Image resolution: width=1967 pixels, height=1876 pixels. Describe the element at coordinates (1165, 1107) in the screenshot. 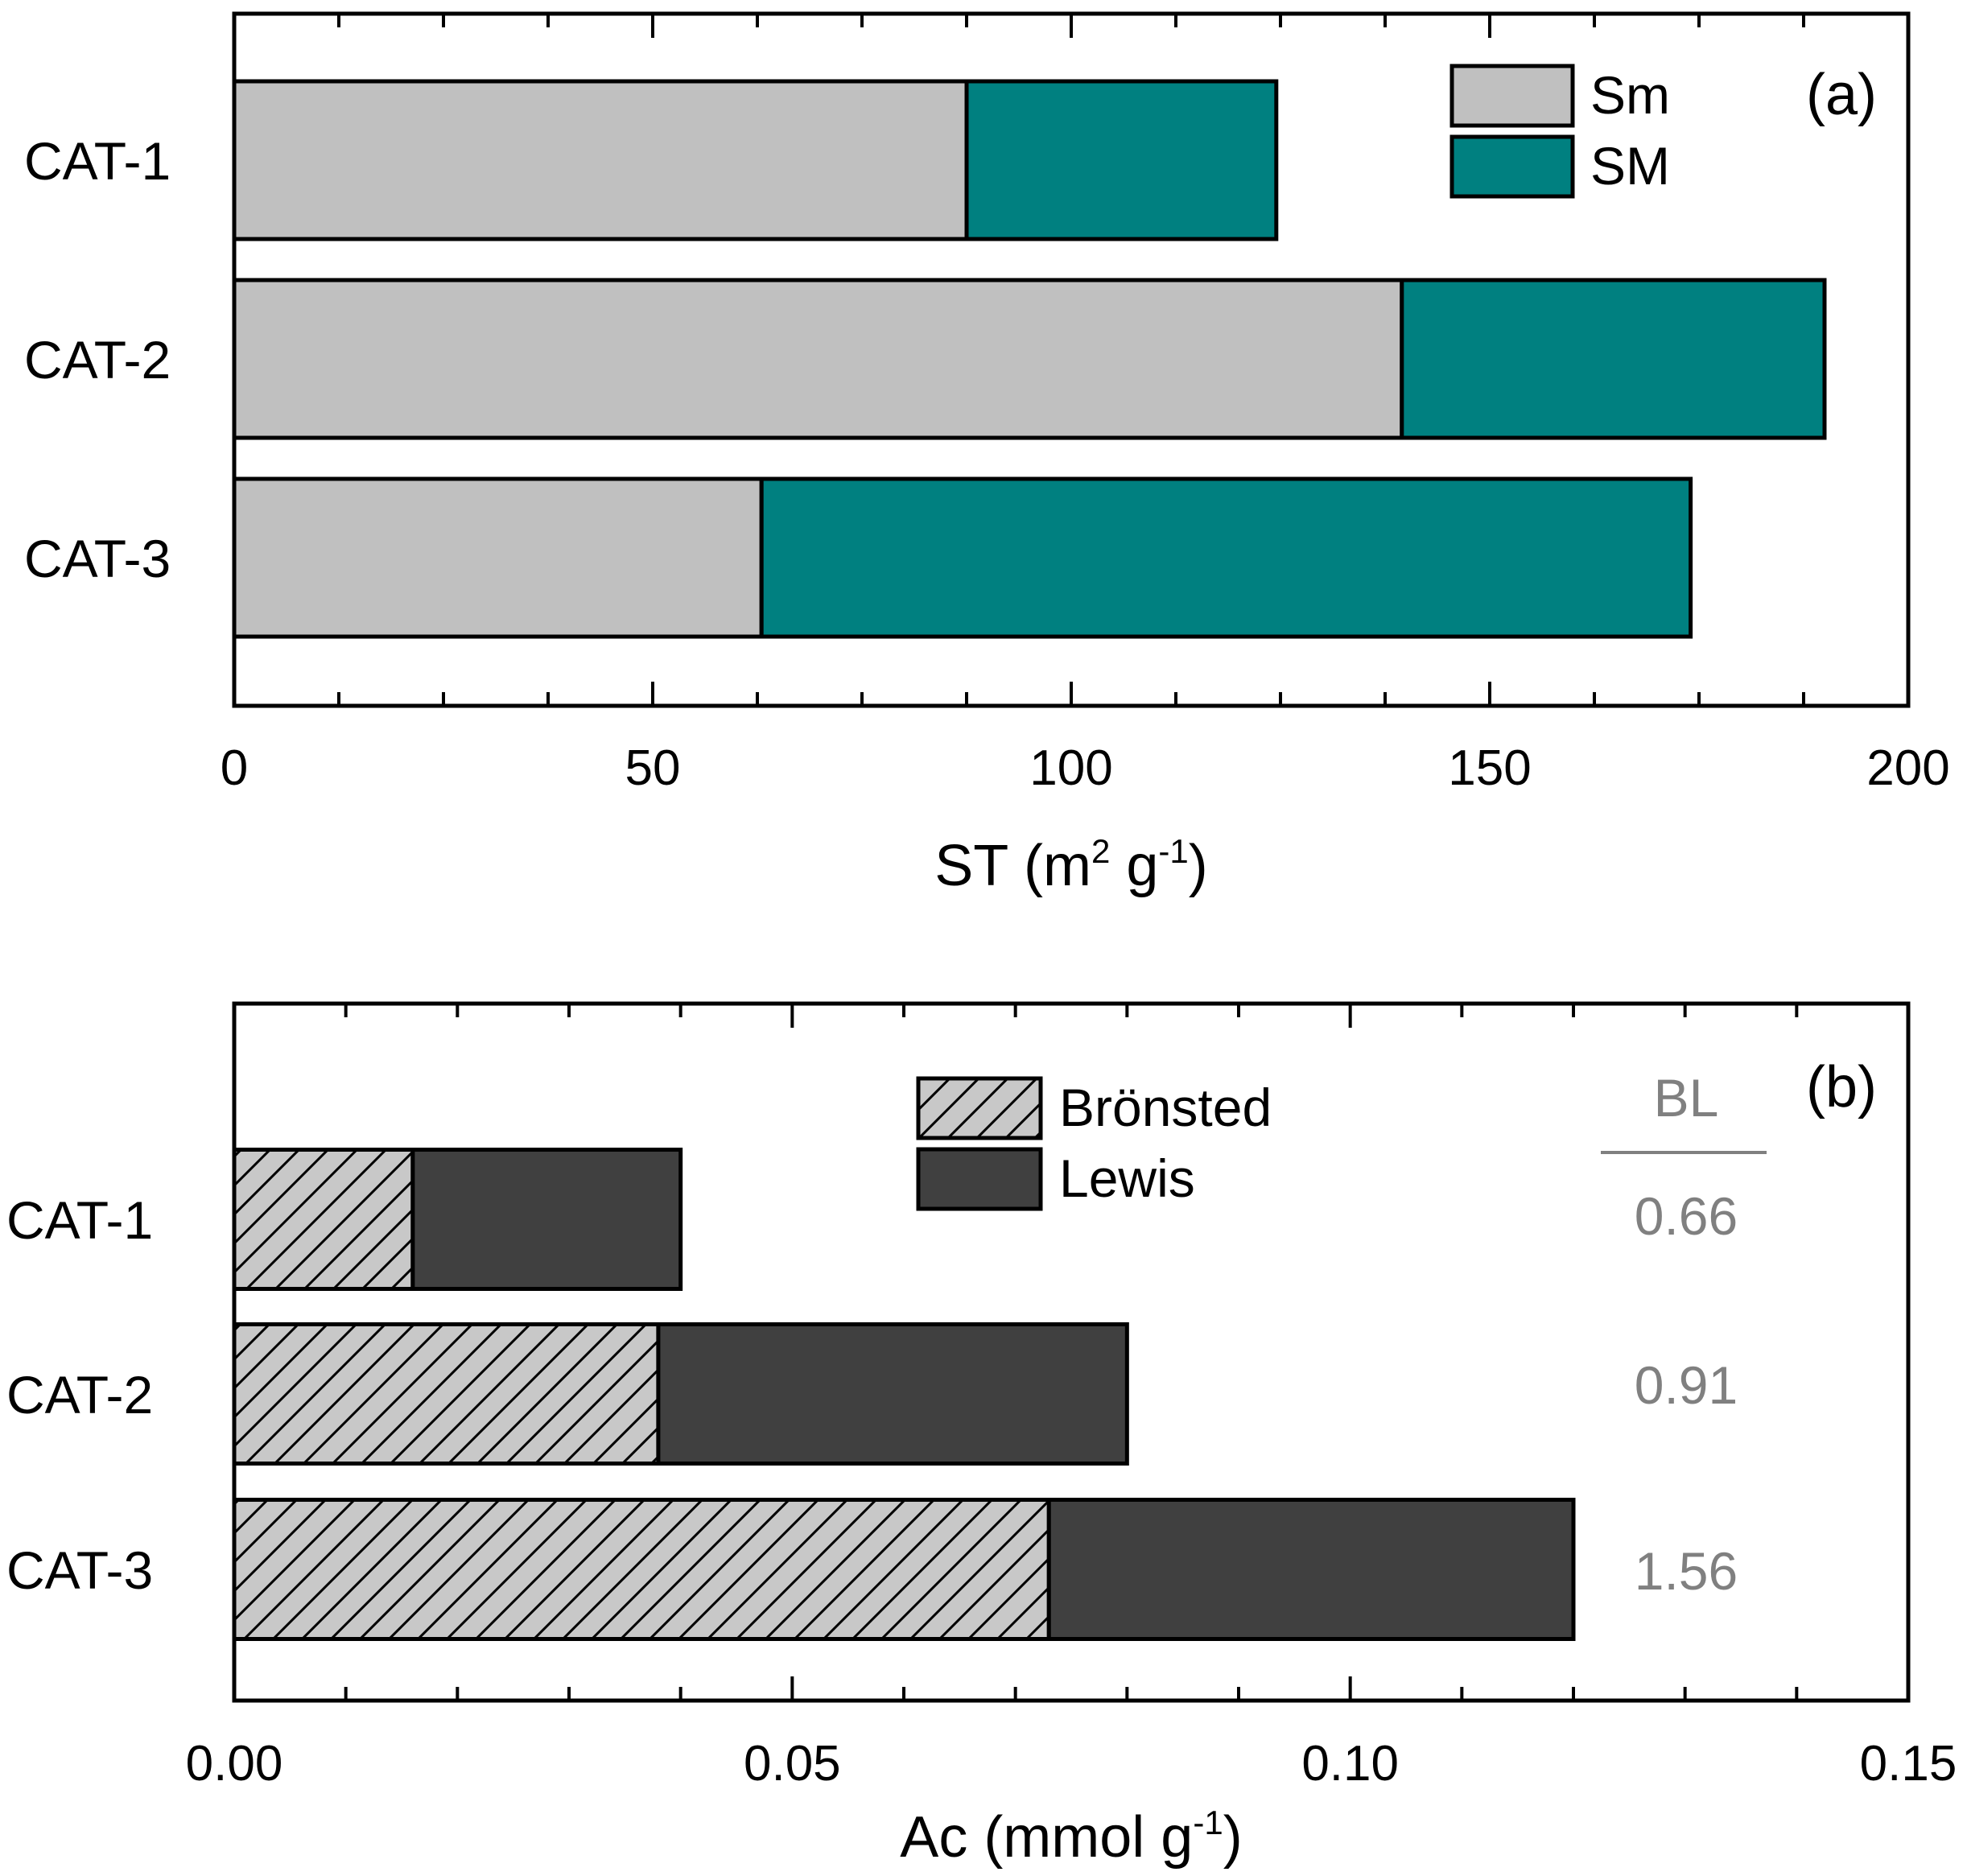

I see `legend-label-bronsted: Brönsted` at that location.